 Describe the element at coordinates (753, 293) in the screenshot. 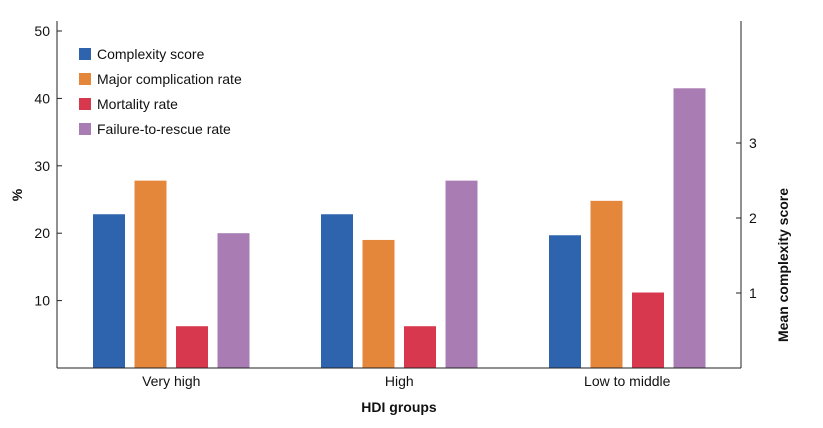

I see `right-tick-label: 1` at that location.